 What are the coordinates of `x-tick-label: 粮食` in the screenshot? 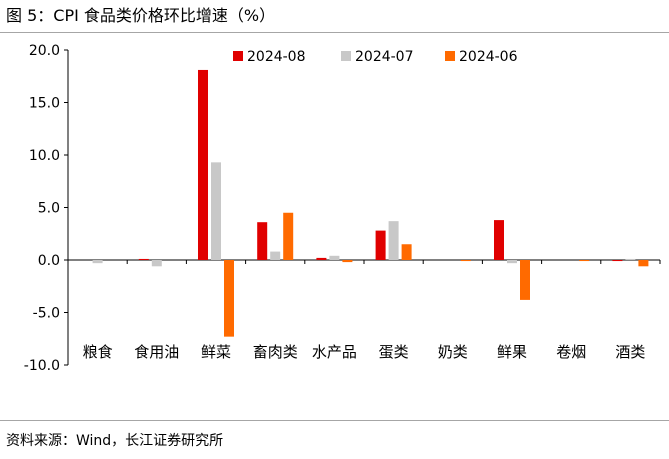 It's located at (98, 352).